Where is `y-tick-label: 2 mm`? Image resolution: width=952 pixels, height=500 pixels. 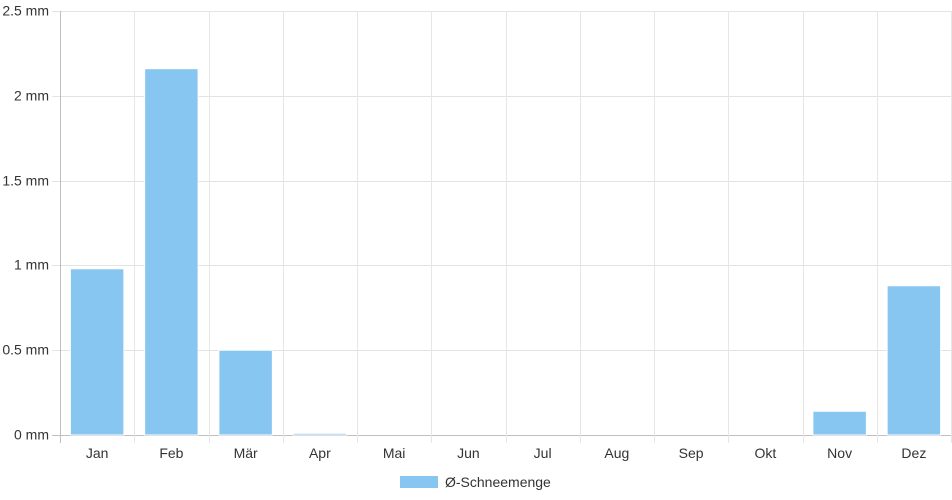 y-tick-label: 2 mm is located at coordinates (31, 96).